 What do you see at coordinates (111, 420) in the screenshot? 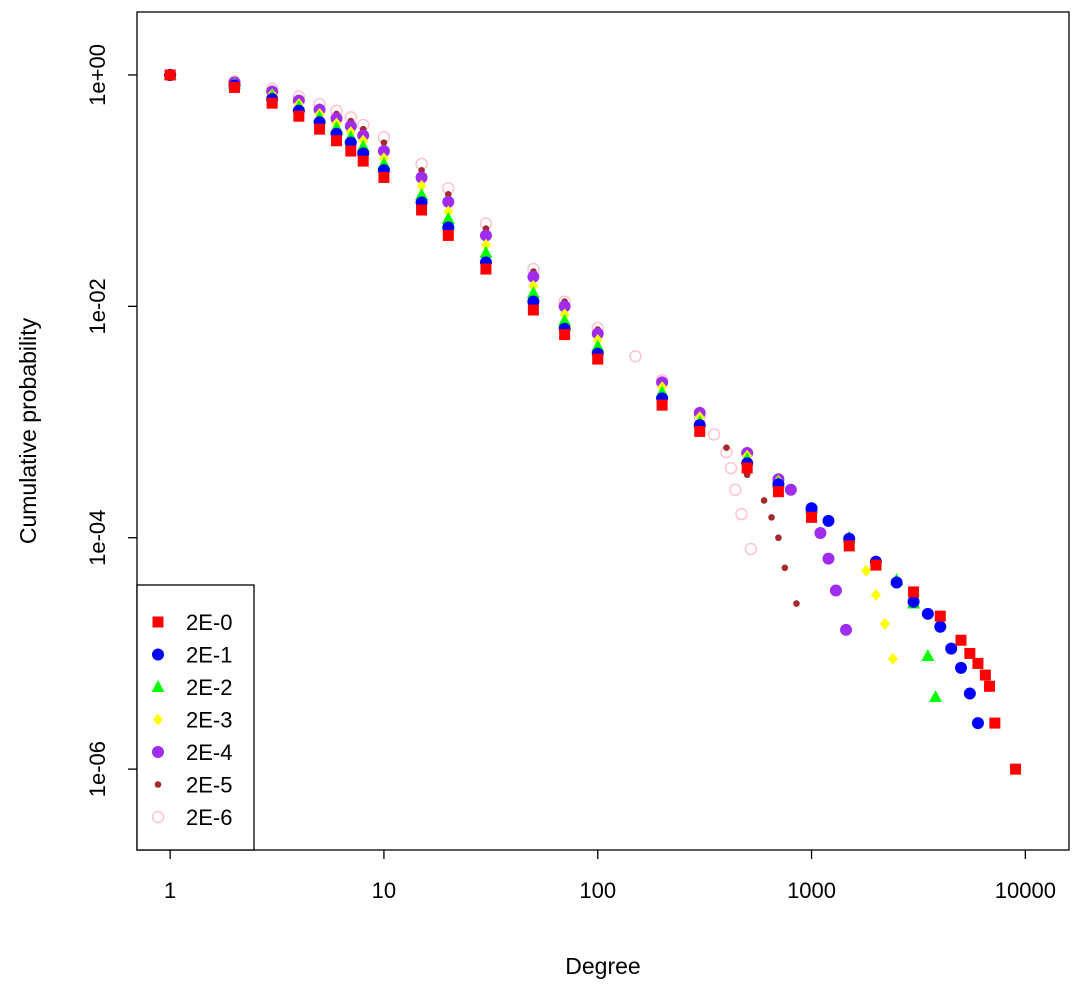
I see `y-axis: 1e+00 1e-02 1e-04 1e-06` at bounding box center [111, 420].